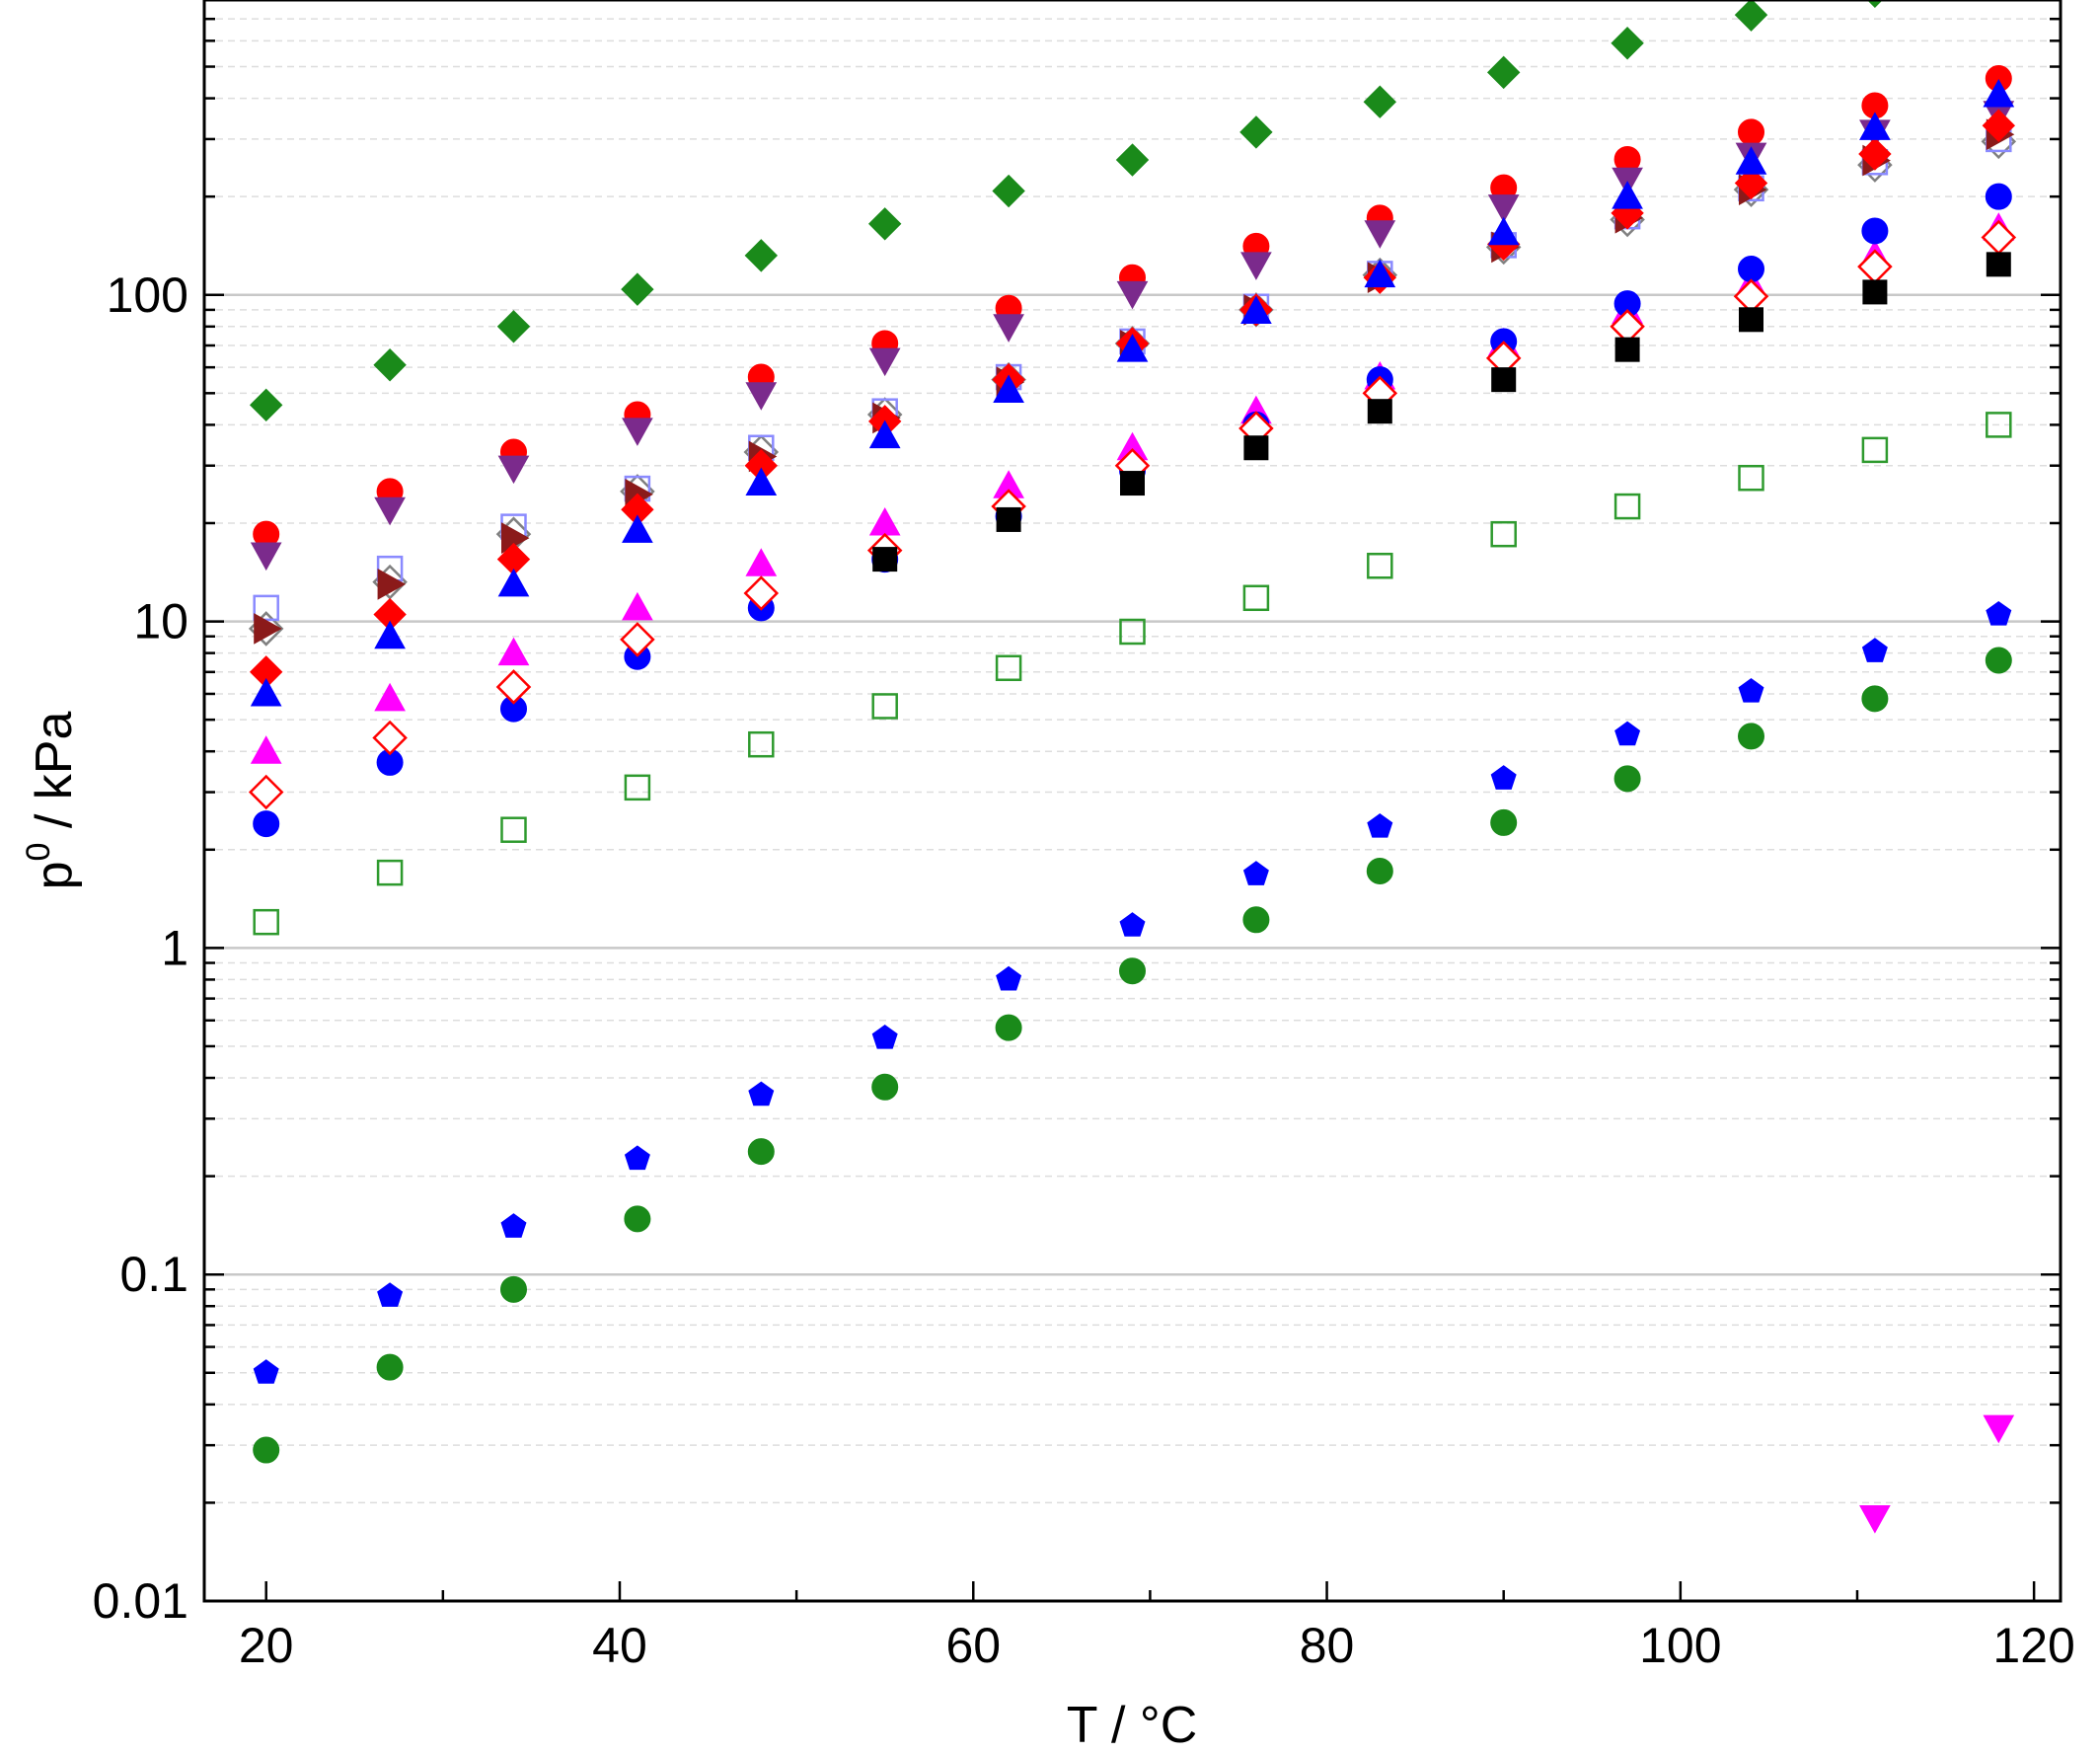 The image size is (2100, 1755). What do you see at coordinates (38, 852) in the screenshot?
I see `y-axis-title-sup: 0` at bounding box center [38, 852].